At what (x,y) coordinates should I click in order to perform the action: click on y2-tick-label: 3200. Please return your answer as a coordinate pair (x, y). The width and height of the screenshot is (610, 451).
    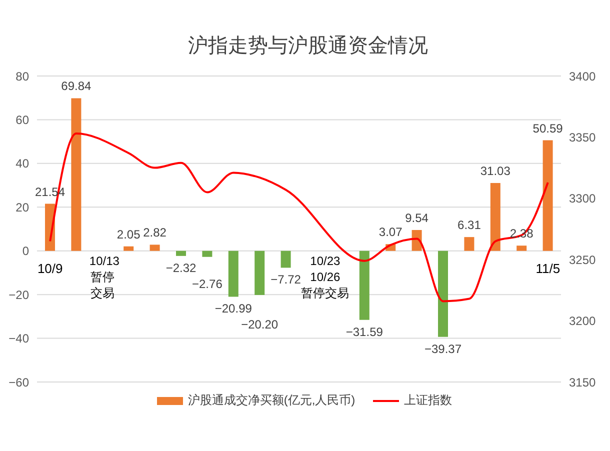
    Looking at the image, I should click on (582, 321).